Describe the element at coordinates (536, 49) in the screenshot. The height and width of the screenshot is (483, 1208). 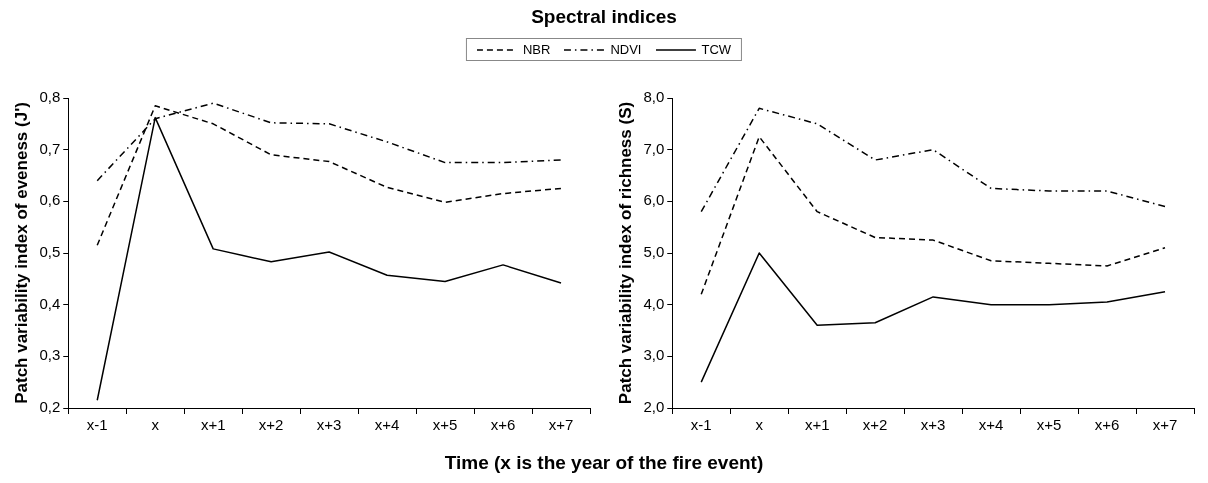
I see `legend-label: NBR` at that location.